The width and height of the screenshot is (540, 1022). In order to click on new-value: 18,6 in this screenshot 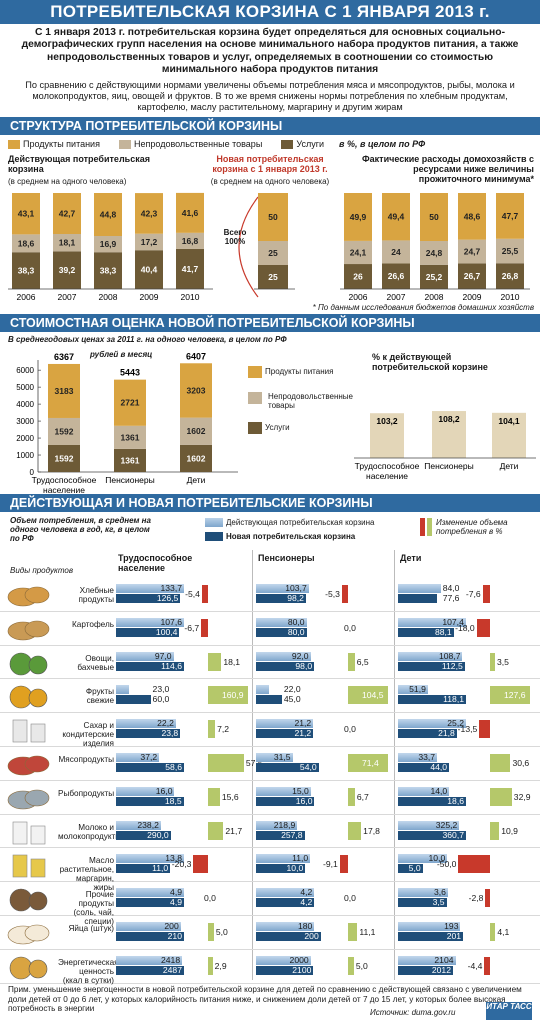, I will do `click(455, 800)`.